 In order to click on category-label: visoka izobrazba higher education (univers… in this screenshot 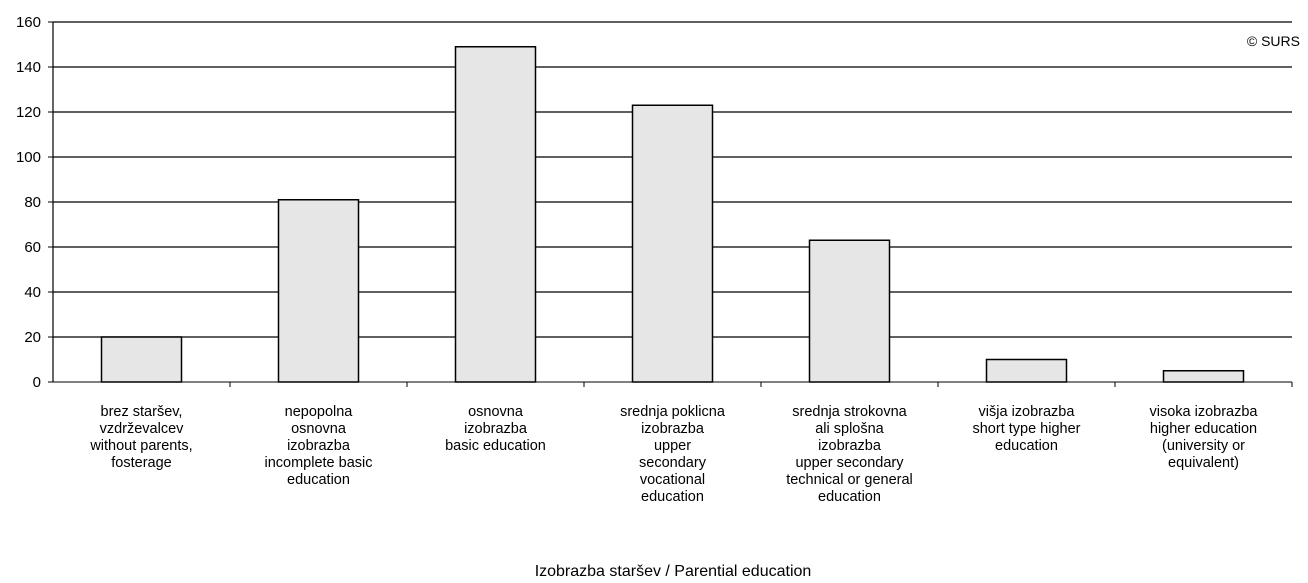, I will do `click(1204, 437)`.